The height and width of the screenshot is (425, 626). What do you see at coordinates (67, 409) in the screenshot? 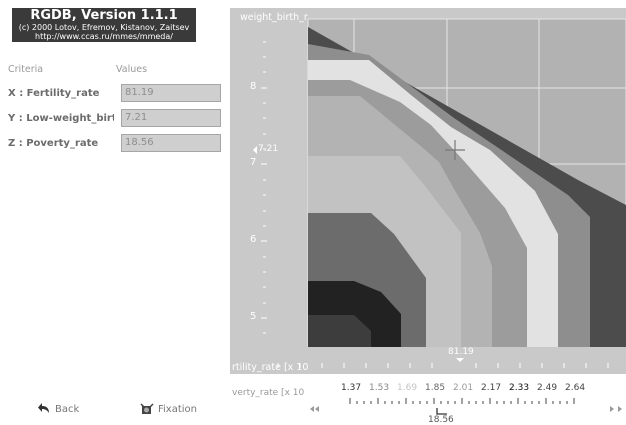
I see `back-label: Back` at bounding box center [67, 409].